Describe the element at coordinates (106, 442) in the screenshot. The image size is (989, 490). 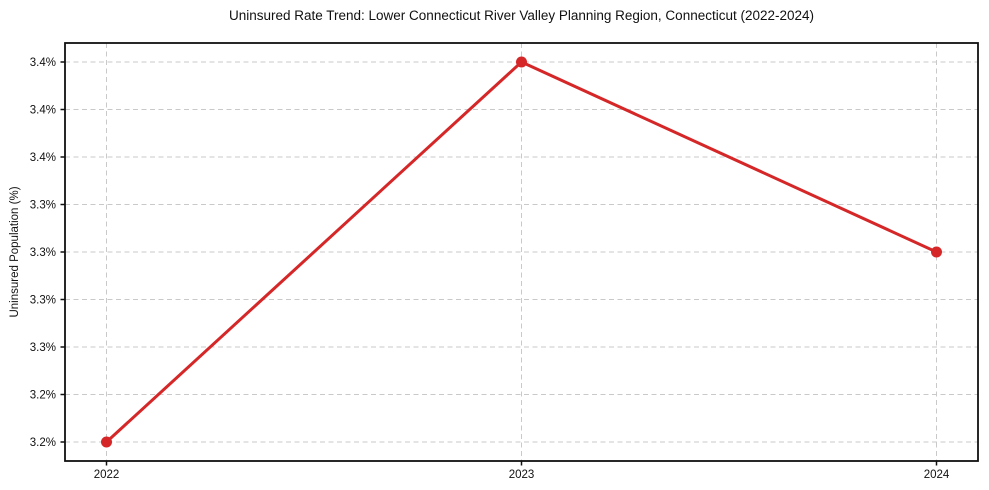
I see `data-point-2022` at that location.